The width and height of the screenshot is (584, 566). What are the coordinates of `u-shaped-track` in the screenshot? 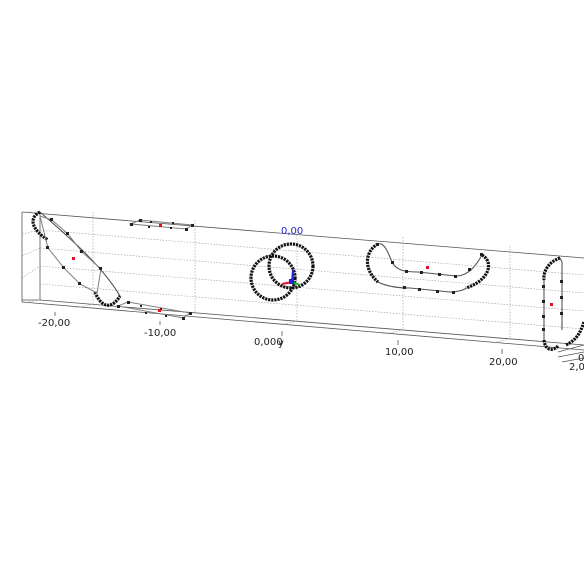 It's located at (428, 268).